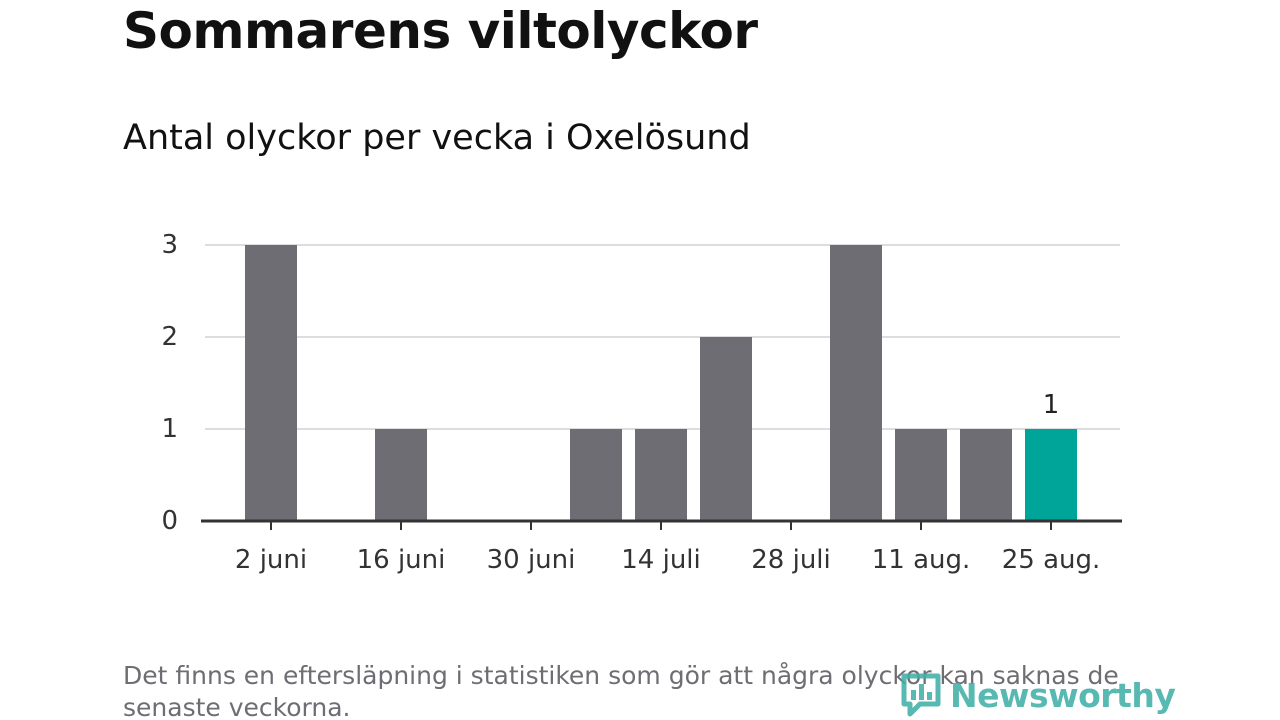 The width and height of the screenshot is (1280, 720). Describe the element at coordinates (271, 560) in the screenshot. I see `x-tick-label: 2 juni` at that location.